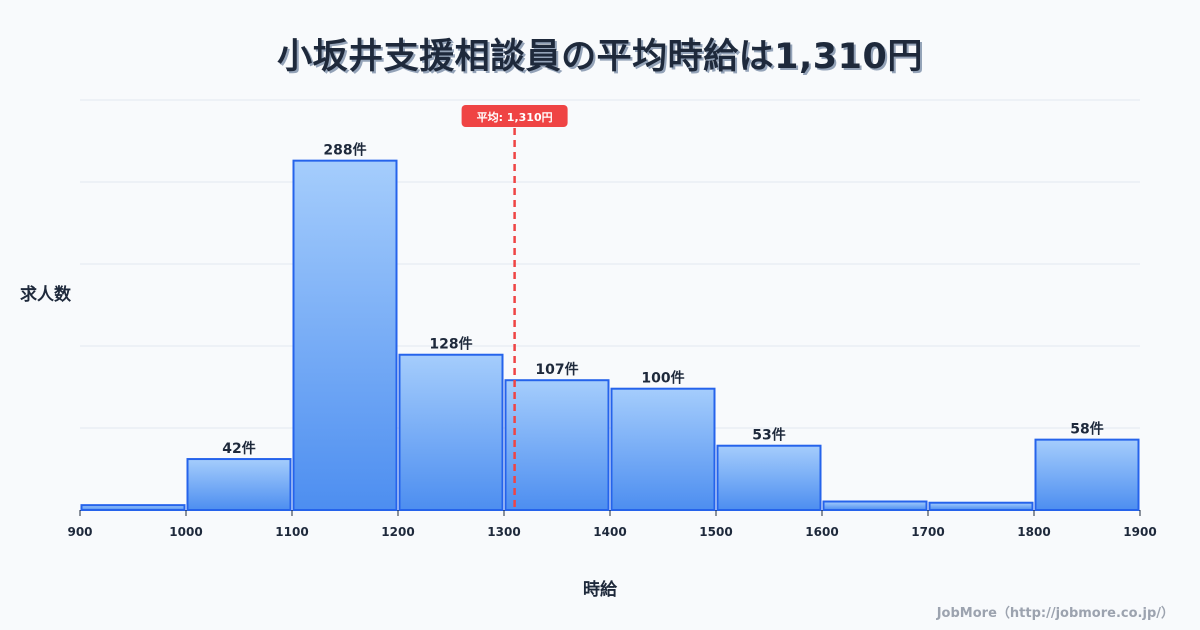 The image size is (1200, 630). What do you see at coordinates (821, 532) in the screenshot?
I see `x-tick-label: 1600` at bounding box center [821, 532].